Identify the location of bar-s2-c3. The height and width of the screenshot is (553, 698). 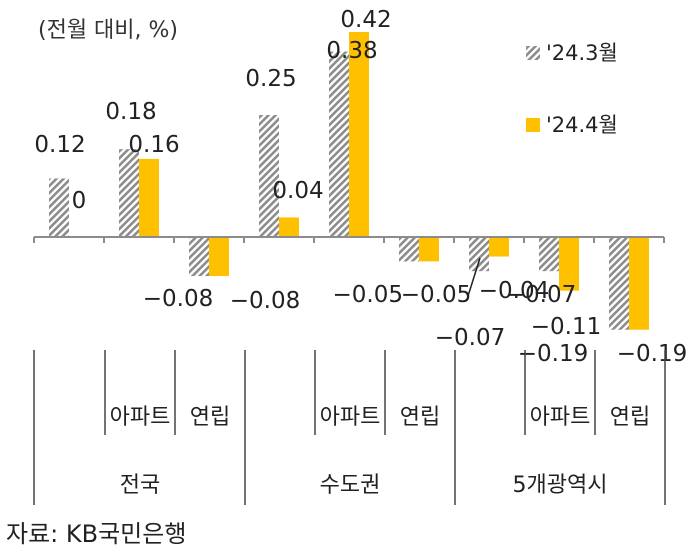
(219, 257).